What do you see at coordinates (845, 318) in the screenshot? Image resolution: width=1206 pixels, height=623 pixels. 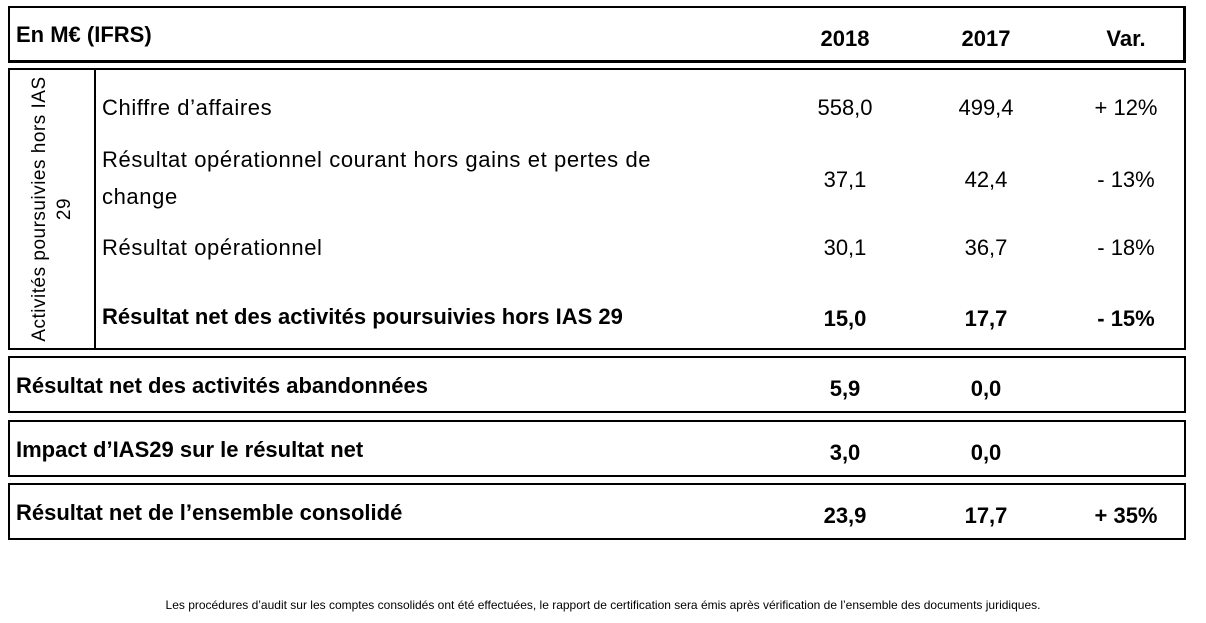 I see `value-2018: 15,0` at bounding box center [845, 318].